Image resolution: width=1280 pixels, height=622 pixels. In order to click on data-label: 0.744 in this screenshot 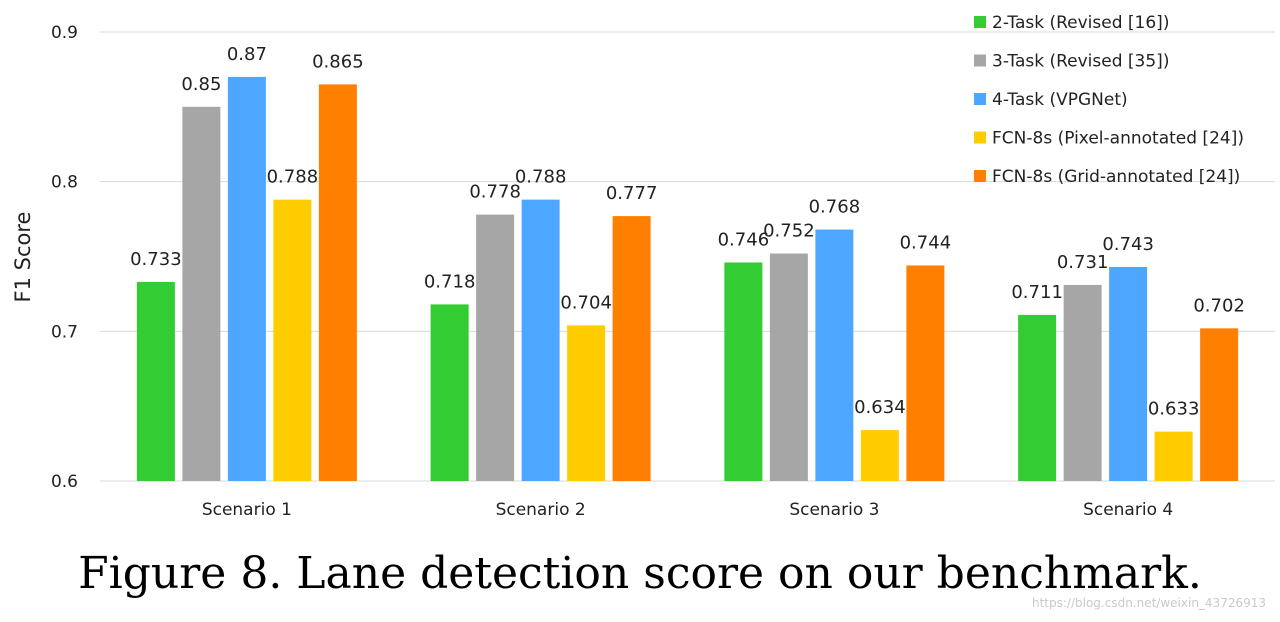, I will do `click(926, 242)`.